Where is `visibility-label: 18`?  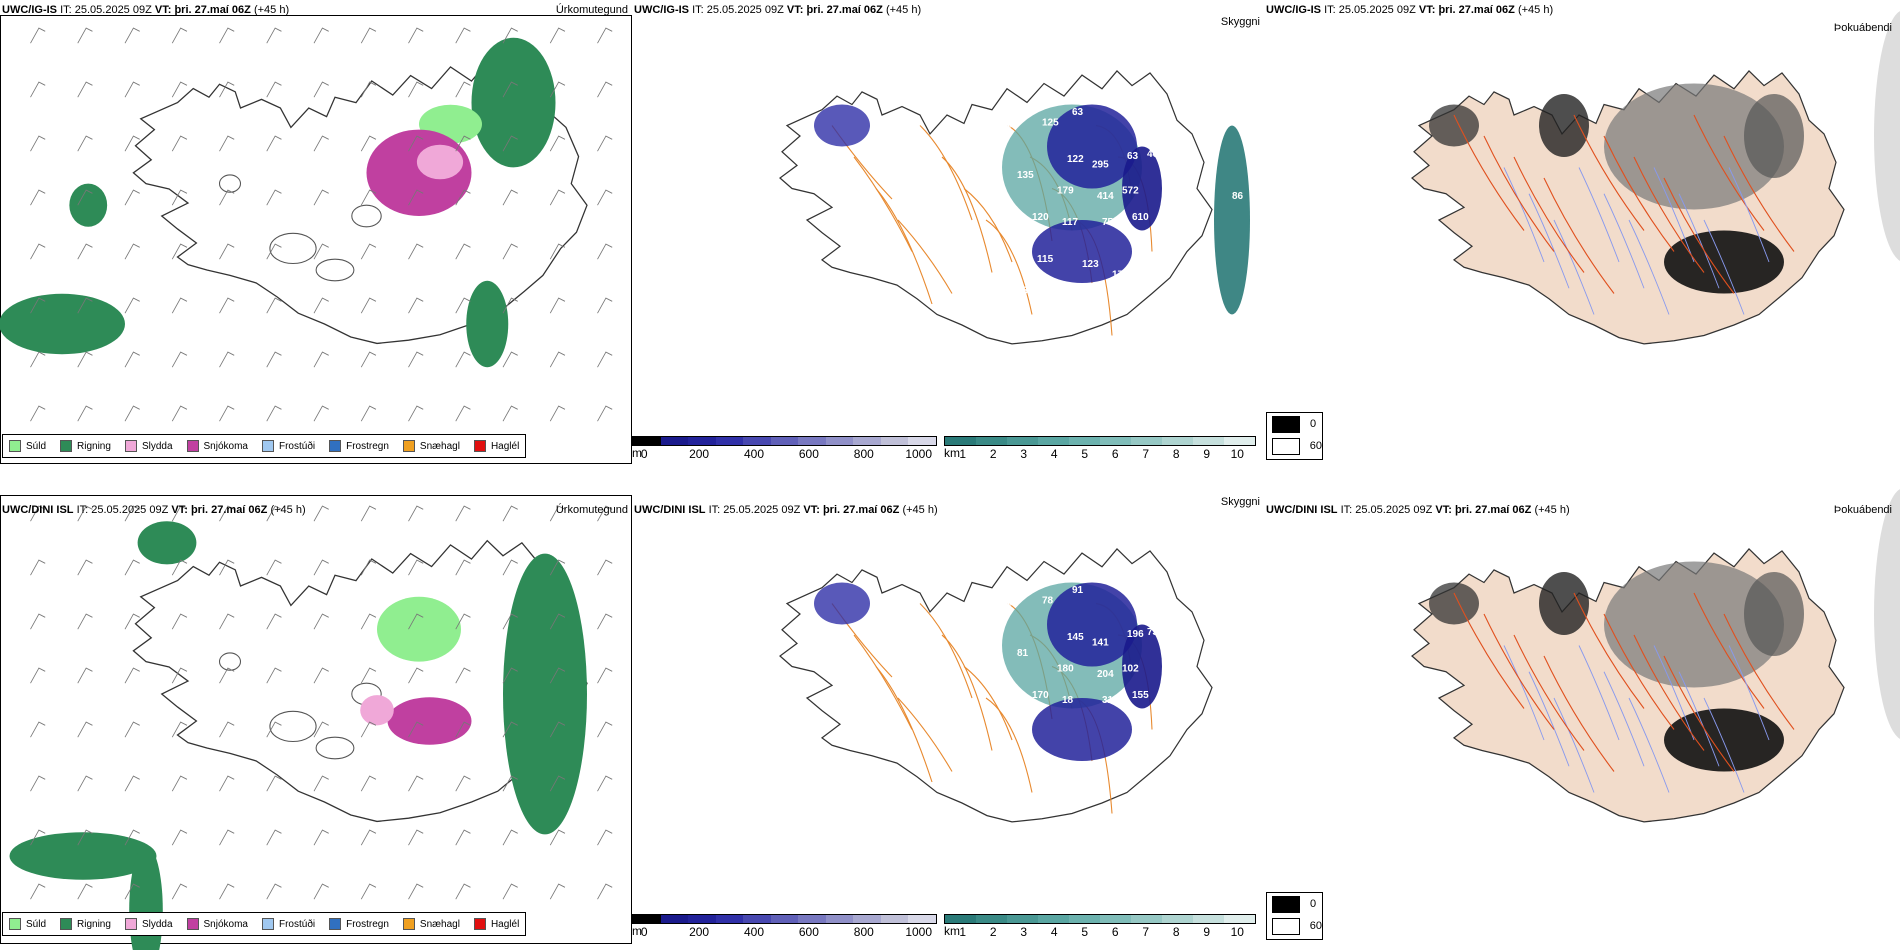 visibility-label: 18 is located at coordinates (1067, 700).